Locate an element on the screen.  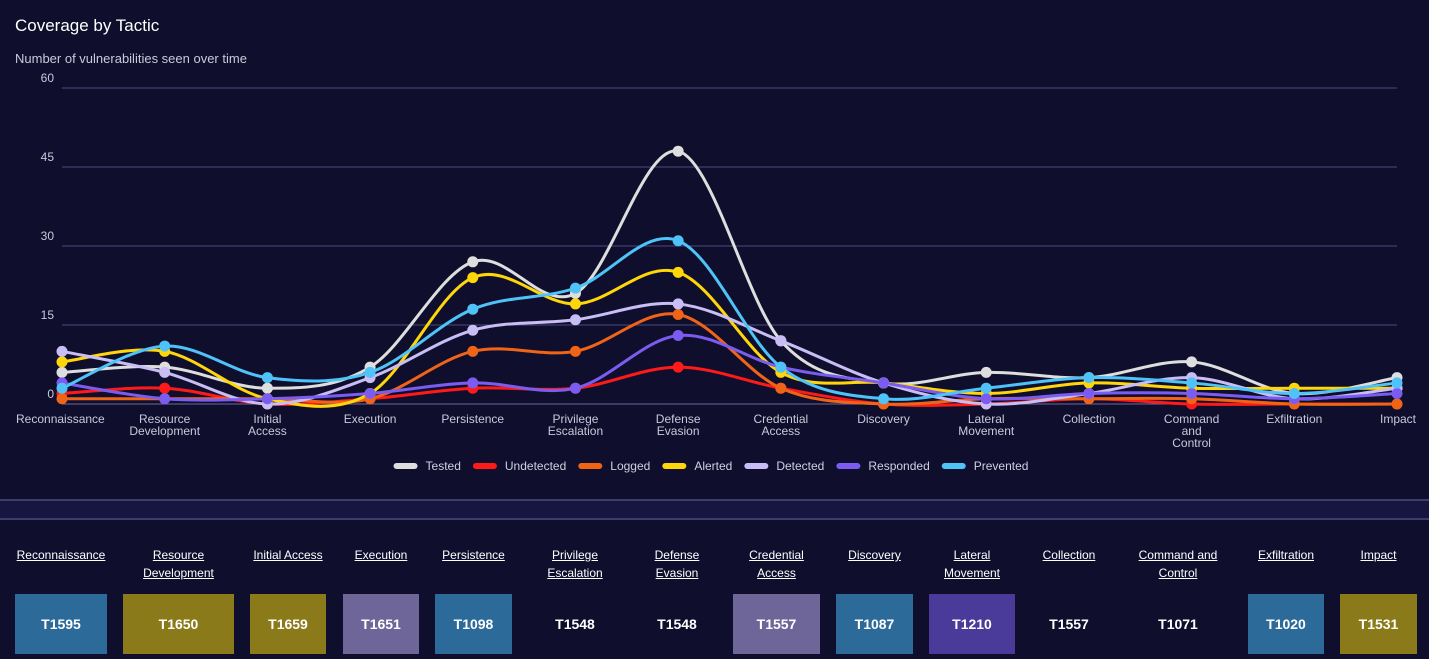
tactic-header: Reconnaissance is located at coordinates (61, 555).